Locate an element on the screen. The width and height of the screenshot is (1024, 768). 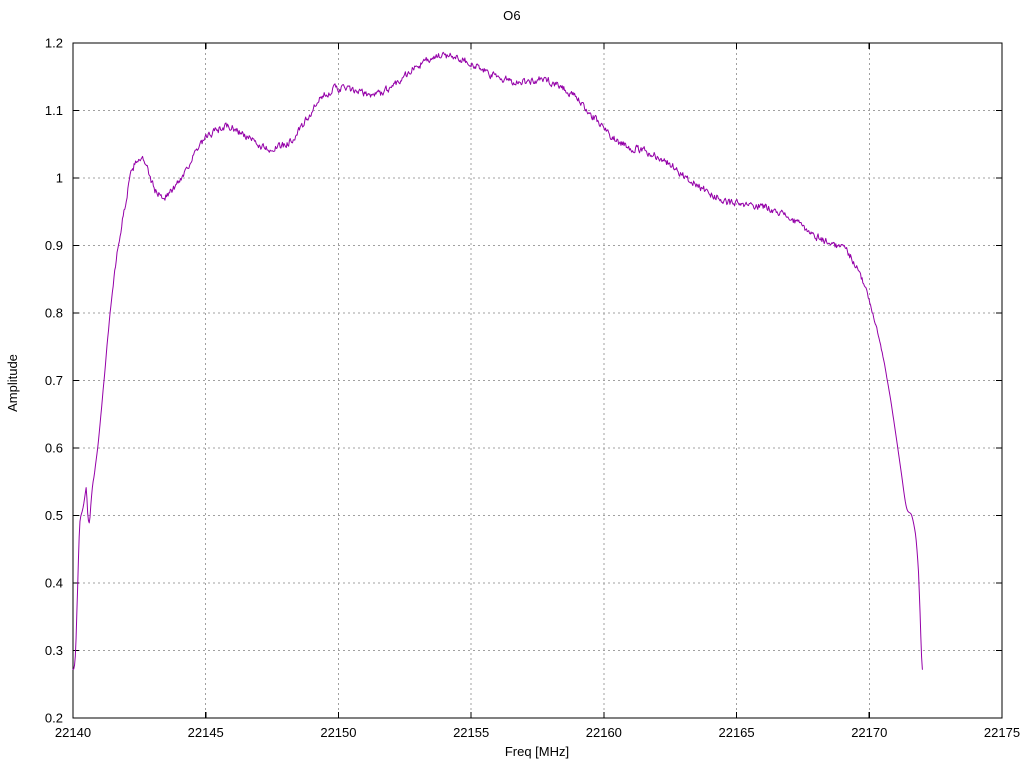
y-tick-label: 0.6 is located at coordinates (54, 448).